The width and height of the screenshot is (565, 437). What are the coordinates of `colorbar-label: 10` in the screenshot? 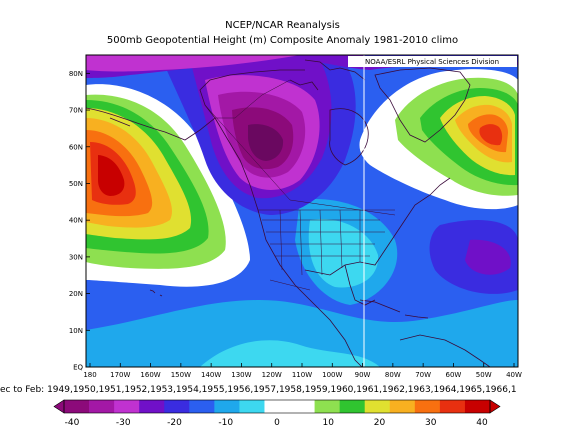 It's located at (329, 423).